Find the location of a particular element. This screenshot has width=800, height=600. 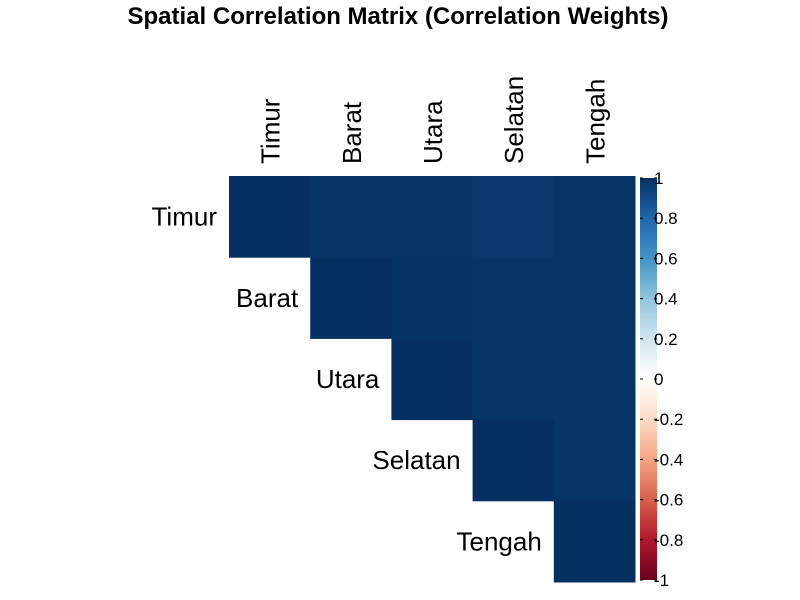

colorbar-tick-label: 0.8 is located at coordinates (666, 218).